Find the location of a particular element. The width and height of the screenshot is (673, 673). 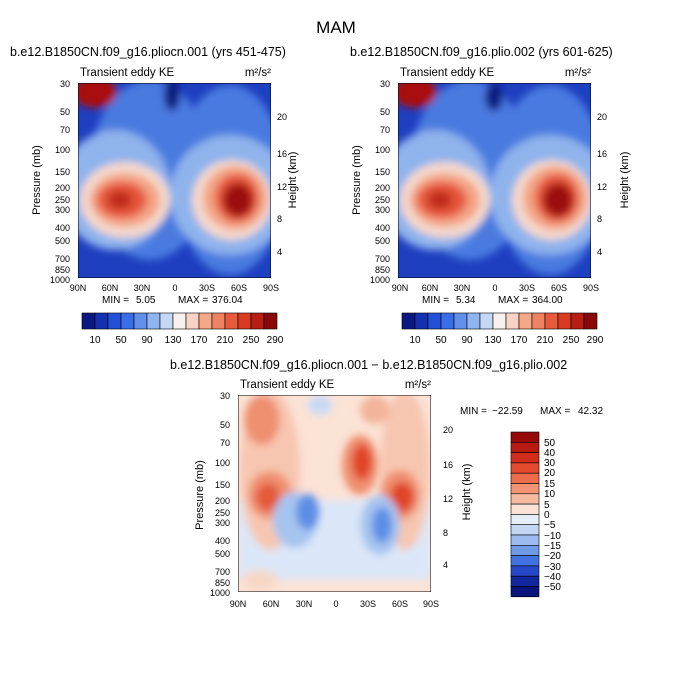

colorbar-label: 10 is located at coordinates (95, 340).